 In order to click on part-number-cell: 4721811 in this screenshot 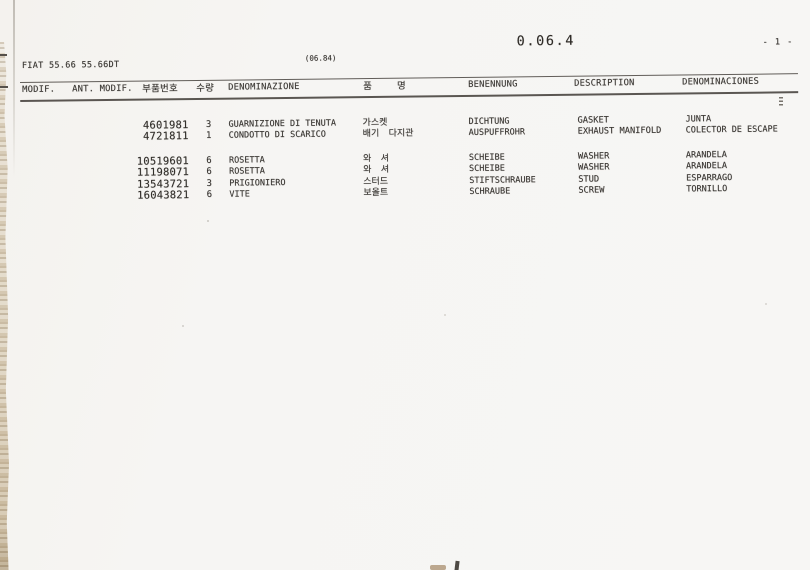, I will do `click(165, 136)`.